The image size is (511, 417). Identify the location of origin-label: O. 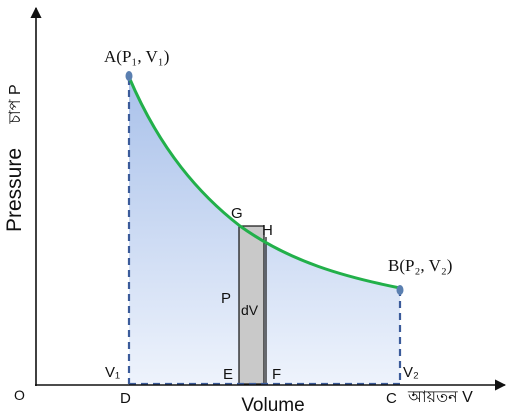
(19, 395).